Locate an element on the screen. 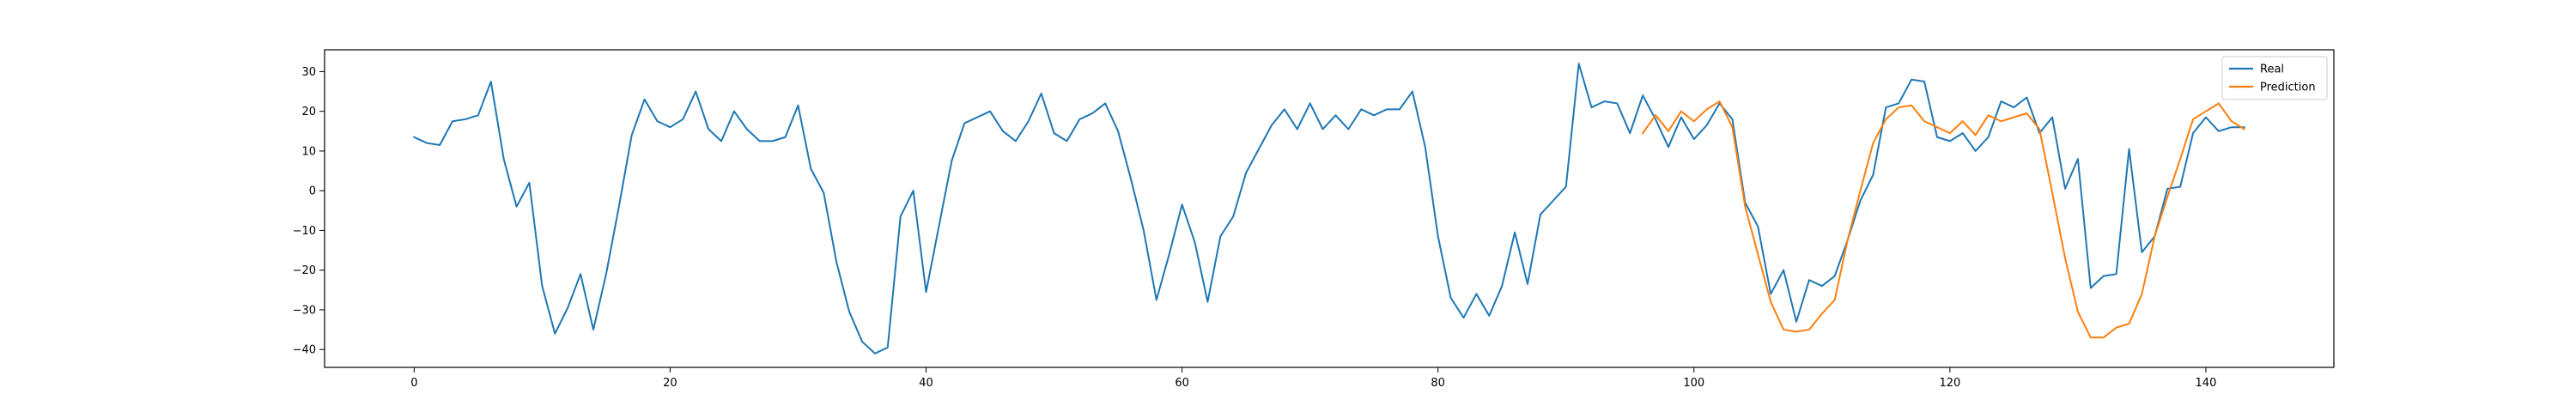 The image size is (2576, 412). legend-label-real: Real is located at coordinates (2272, 70).